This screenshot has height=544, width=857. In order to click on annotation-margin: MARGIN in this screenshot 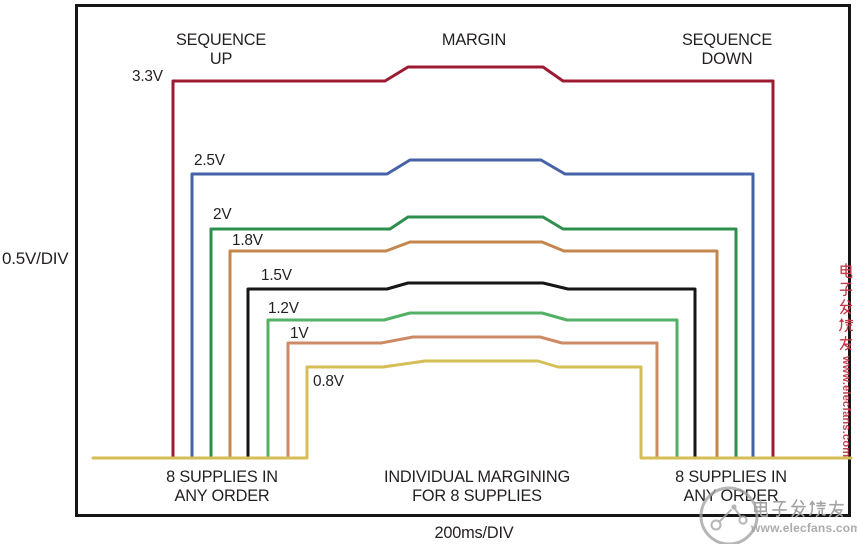, I will do `click(474, 39)`.